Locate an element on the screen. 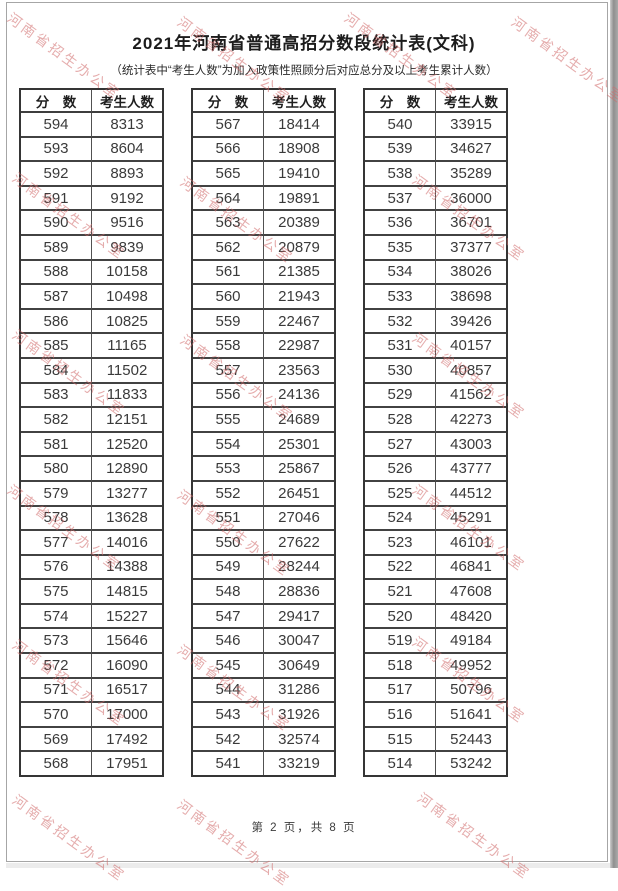 The width and height of the screenshot is (618, 891). score-cell: 578 is located at coordinates (56, 519).